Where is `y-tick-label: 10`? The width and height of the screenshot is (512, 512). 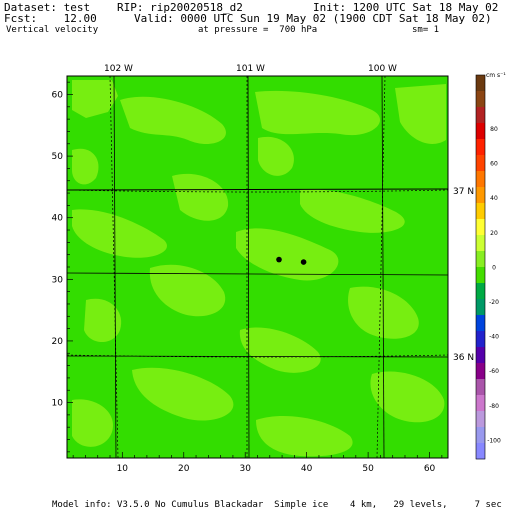
y-tick-label: 10 is located at coordinates (58, 404).